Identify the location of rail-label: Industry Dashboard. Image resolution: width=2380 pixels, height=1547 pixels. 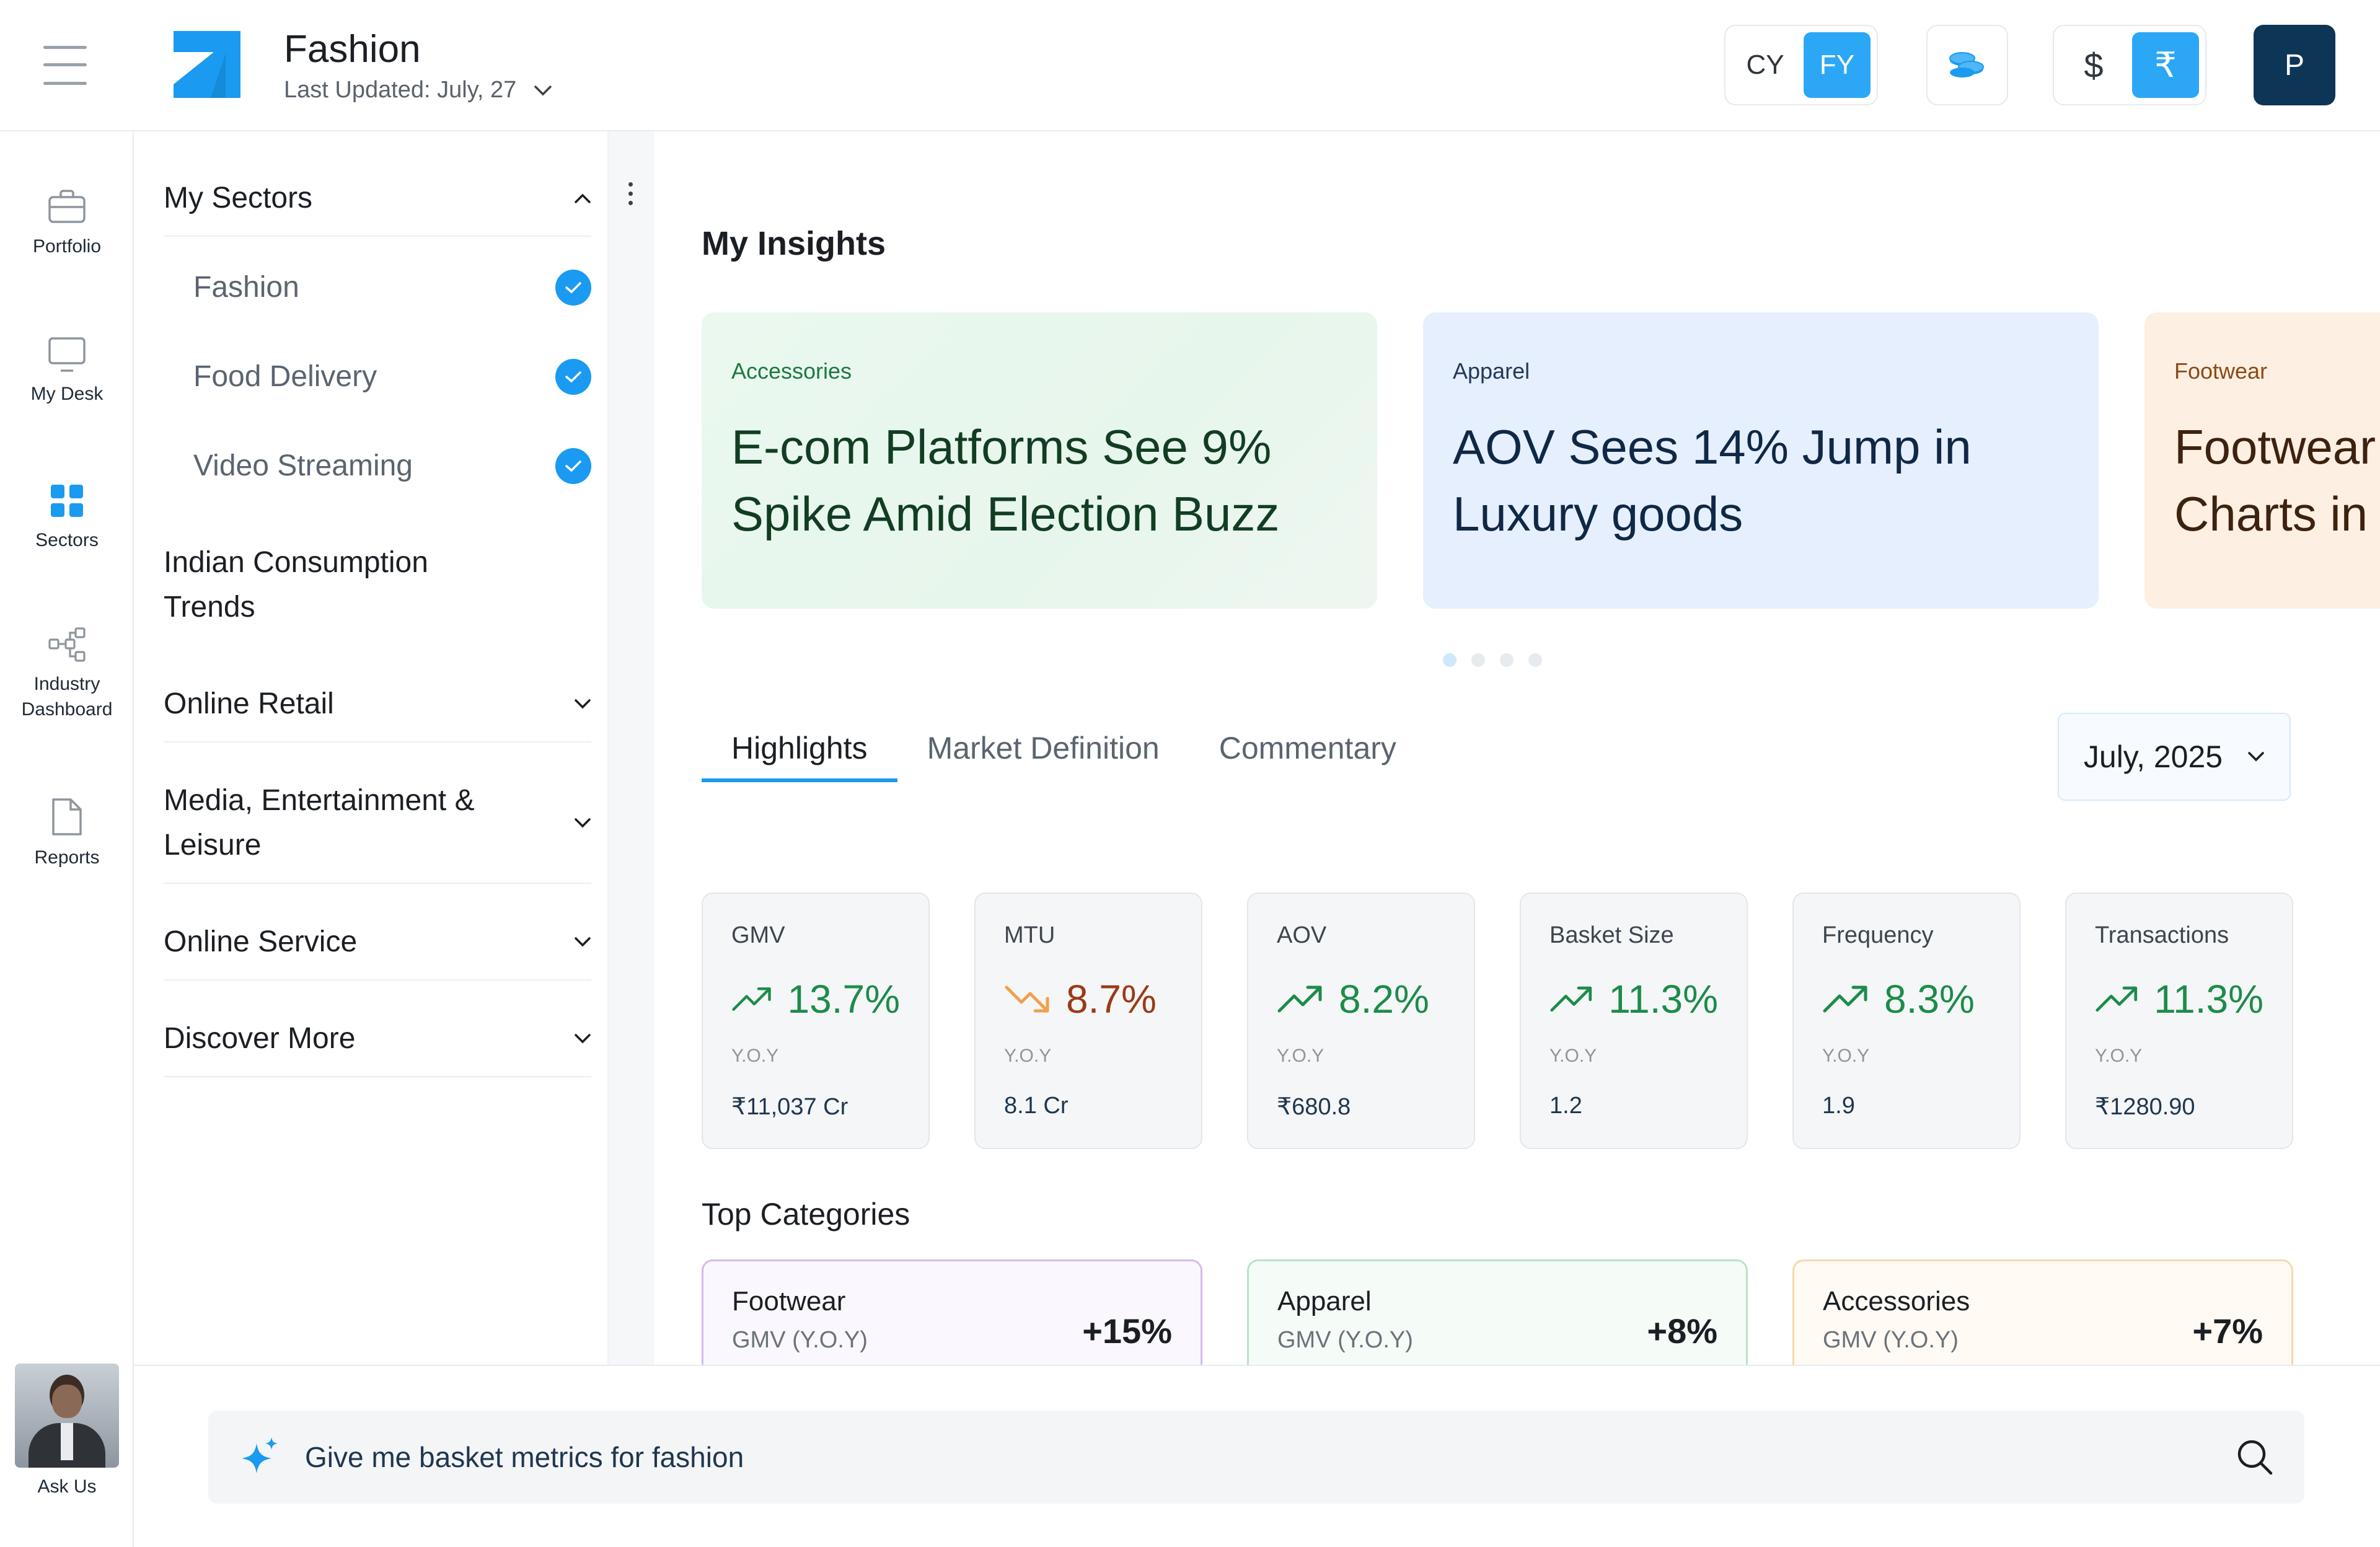
(67, 697).